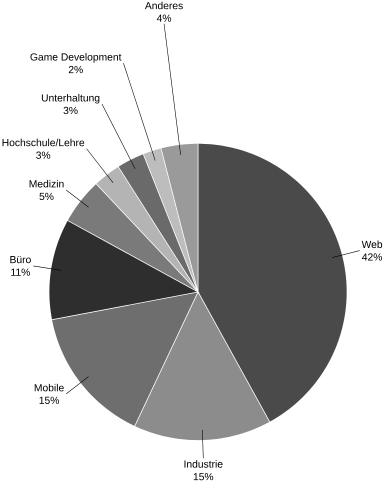 The height and width of the screenshot is (482, 384). I want to click on slice-label: Unterhaltung, so click(71, 99).